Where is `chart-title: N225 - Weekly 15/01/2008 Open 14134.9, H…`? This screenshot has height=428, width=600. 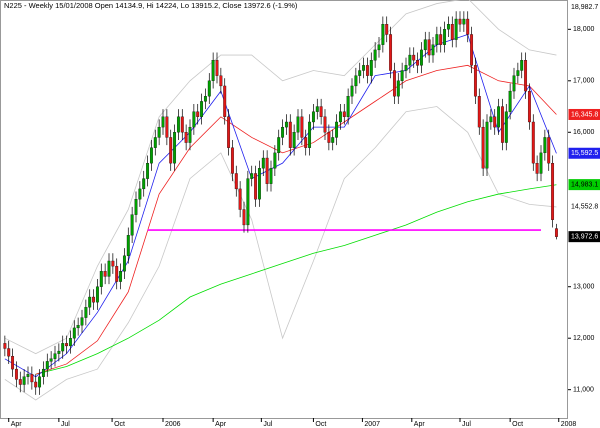 chart-title: N225 - Weekly 15/01/2008 Open 14134.9, H… is located at coordinates (151, 5).